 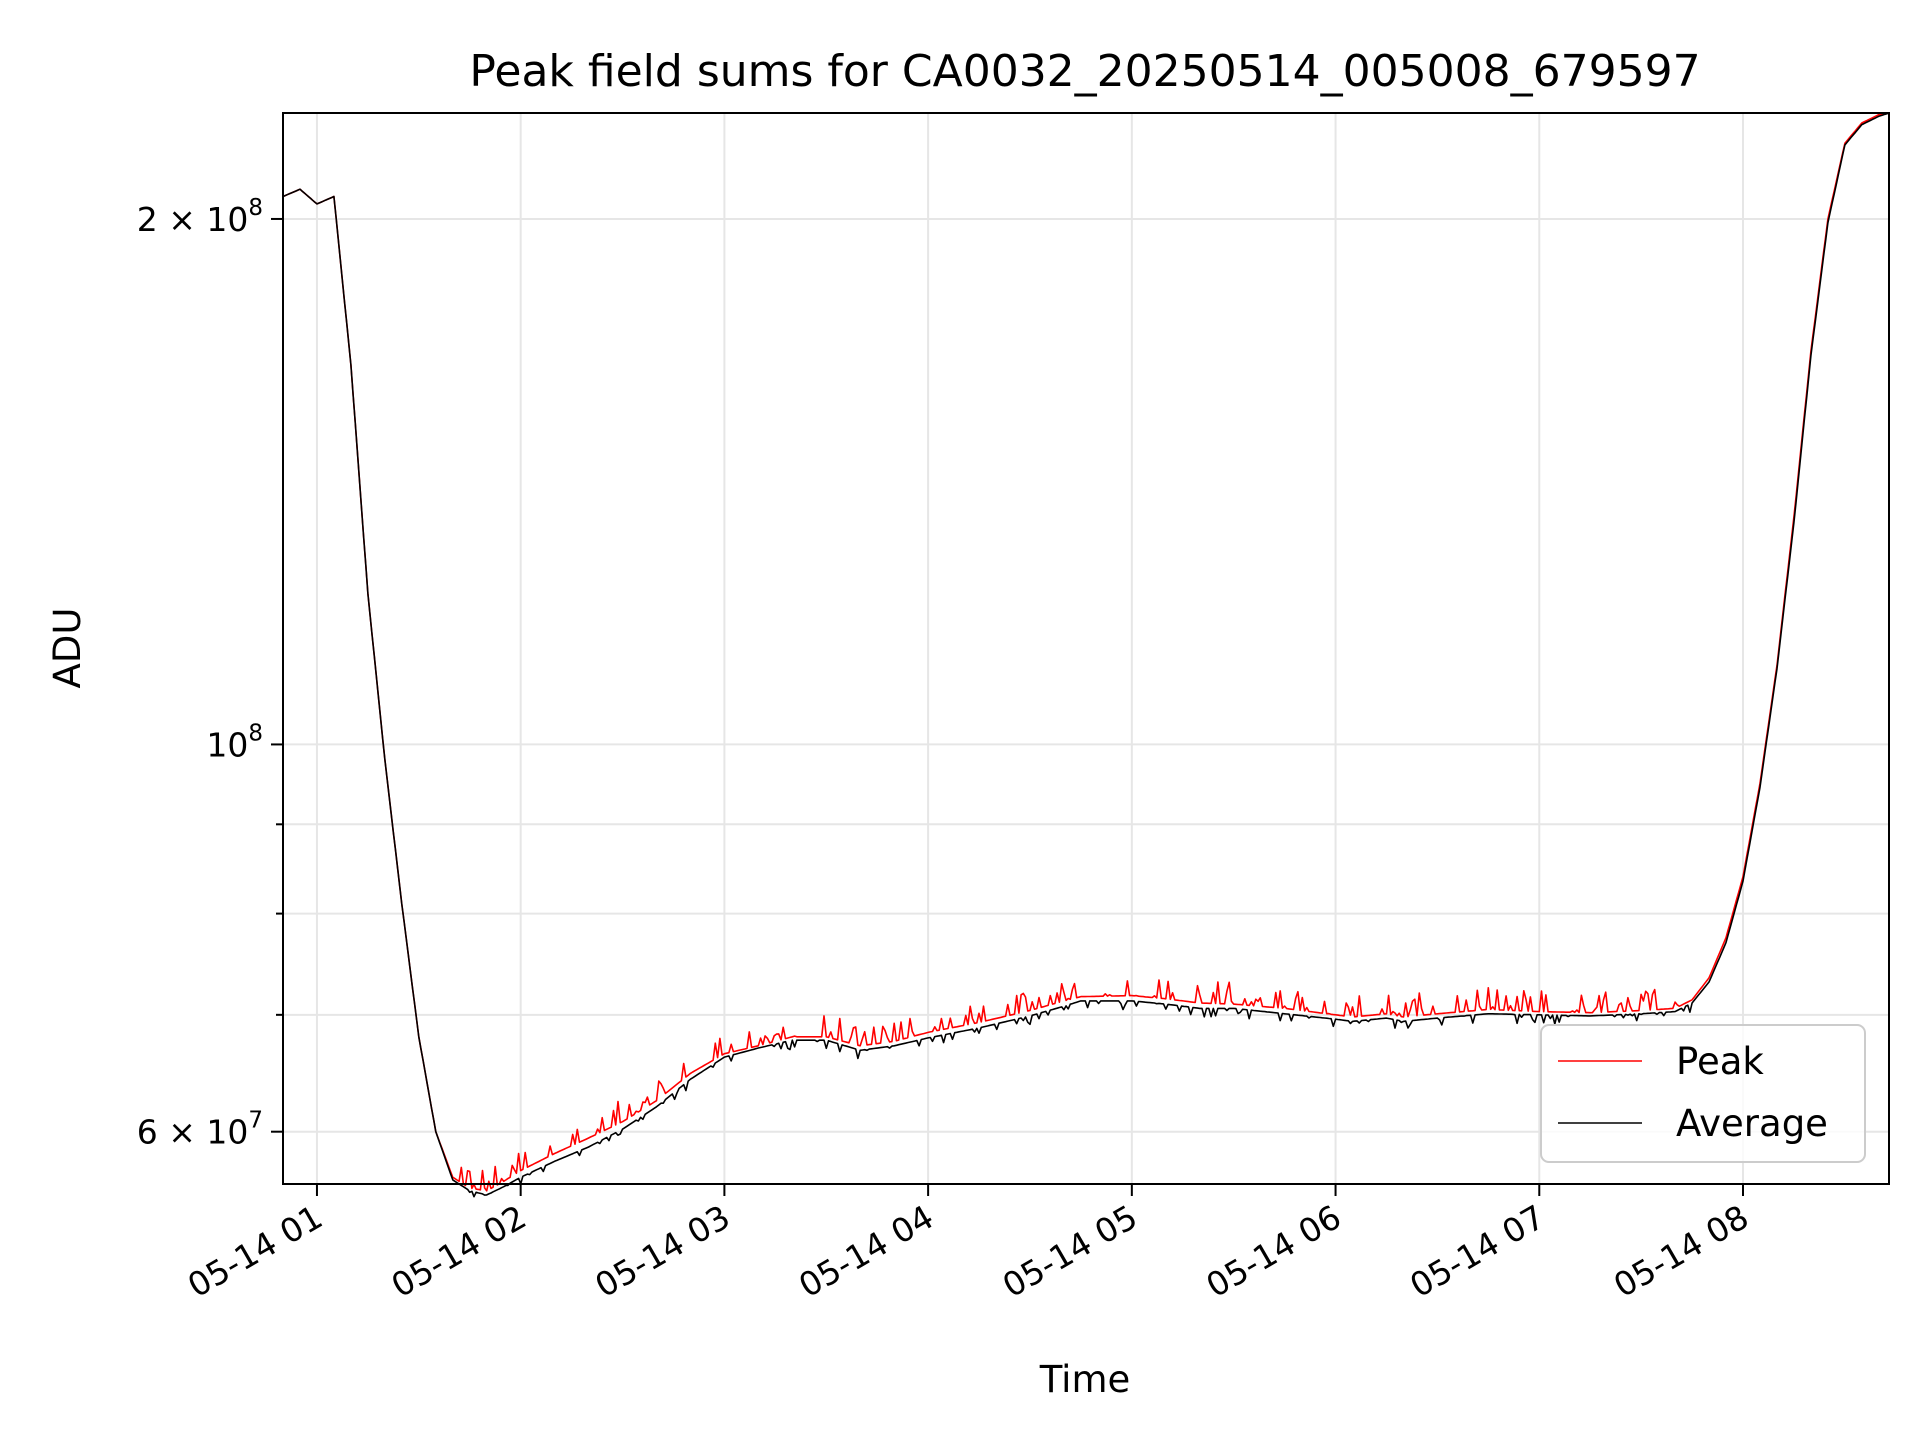 I want to click on y-axis: 6 × 107 108 2 × 108, so click(x=210, y=673).